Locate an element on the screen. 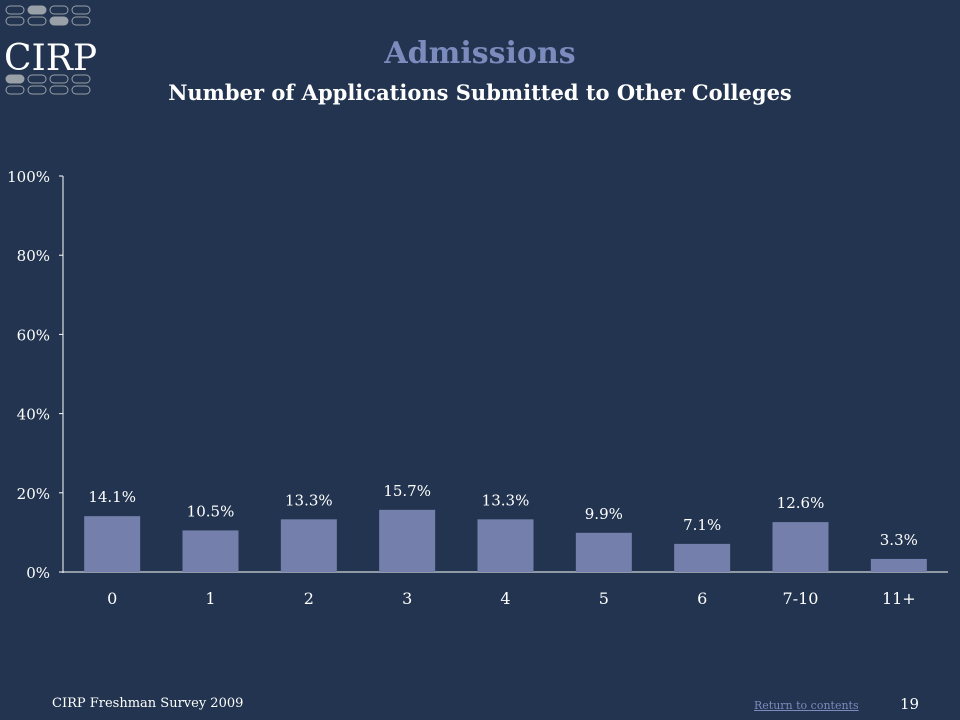 The height and width of the screenshot is (720, 960). y-tick-label: 100% is located at coordinates (28, 177).